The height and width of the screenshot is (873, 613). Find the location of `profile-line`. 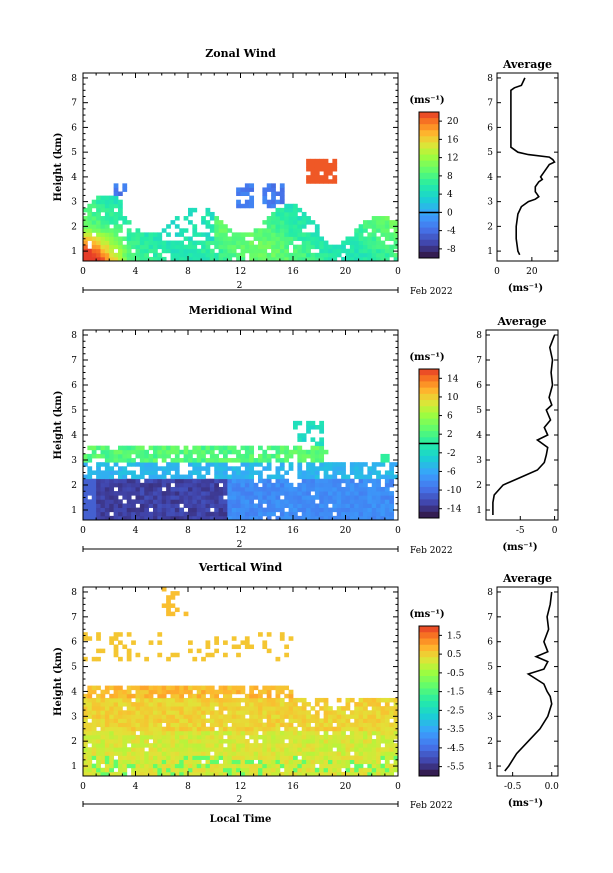

profile-line is located at coordinates (533, 166).